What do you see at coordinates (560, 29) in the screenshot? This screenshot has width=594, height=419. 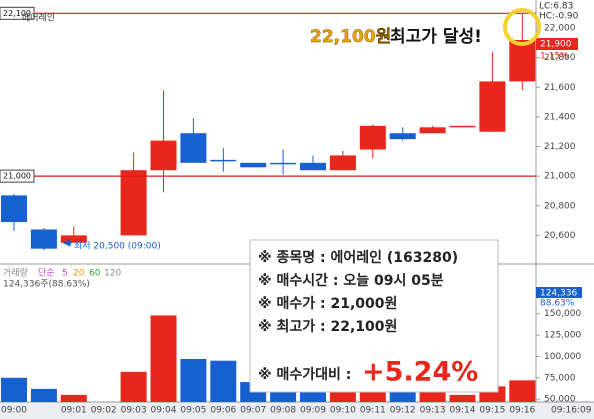 I see `y-tick-label: 22,000` at bounding box center [560, 29].